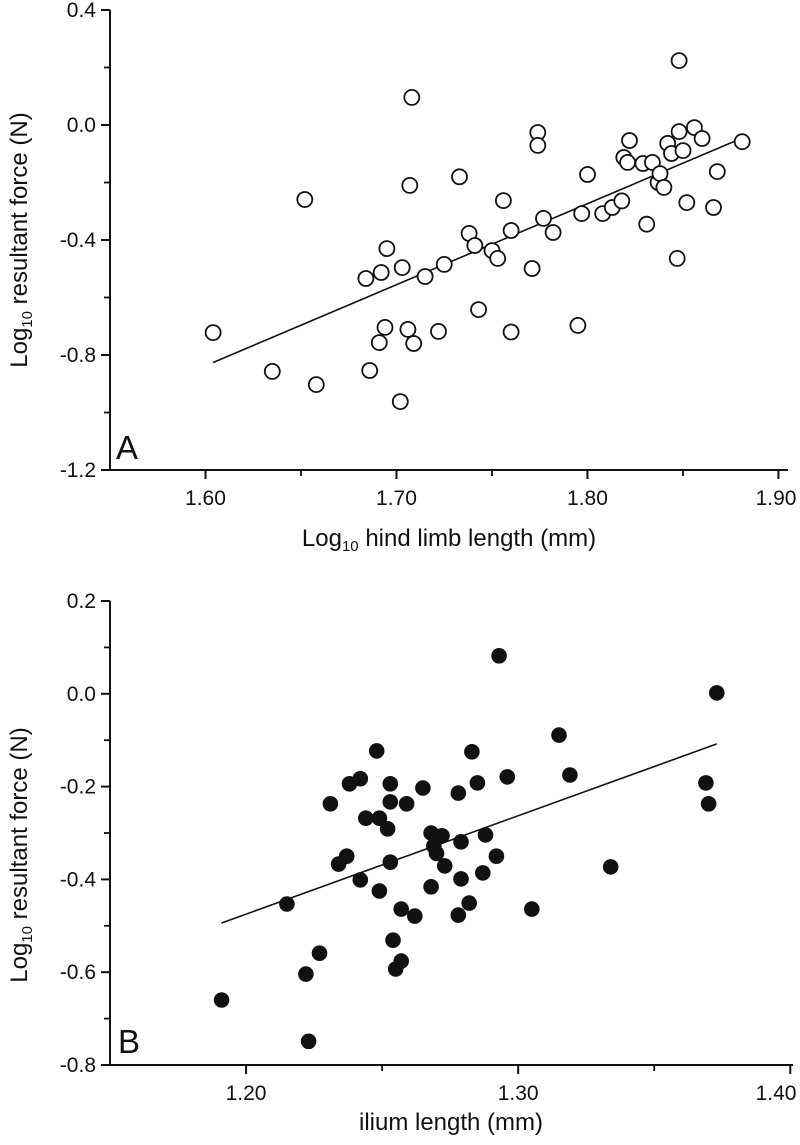 This screenshot has height=1145, width=800. What do you see at coordinates (518, 1093) in the screenshot?
I see `x-tick-label: 1.30` at bounding box center [518, 1093].